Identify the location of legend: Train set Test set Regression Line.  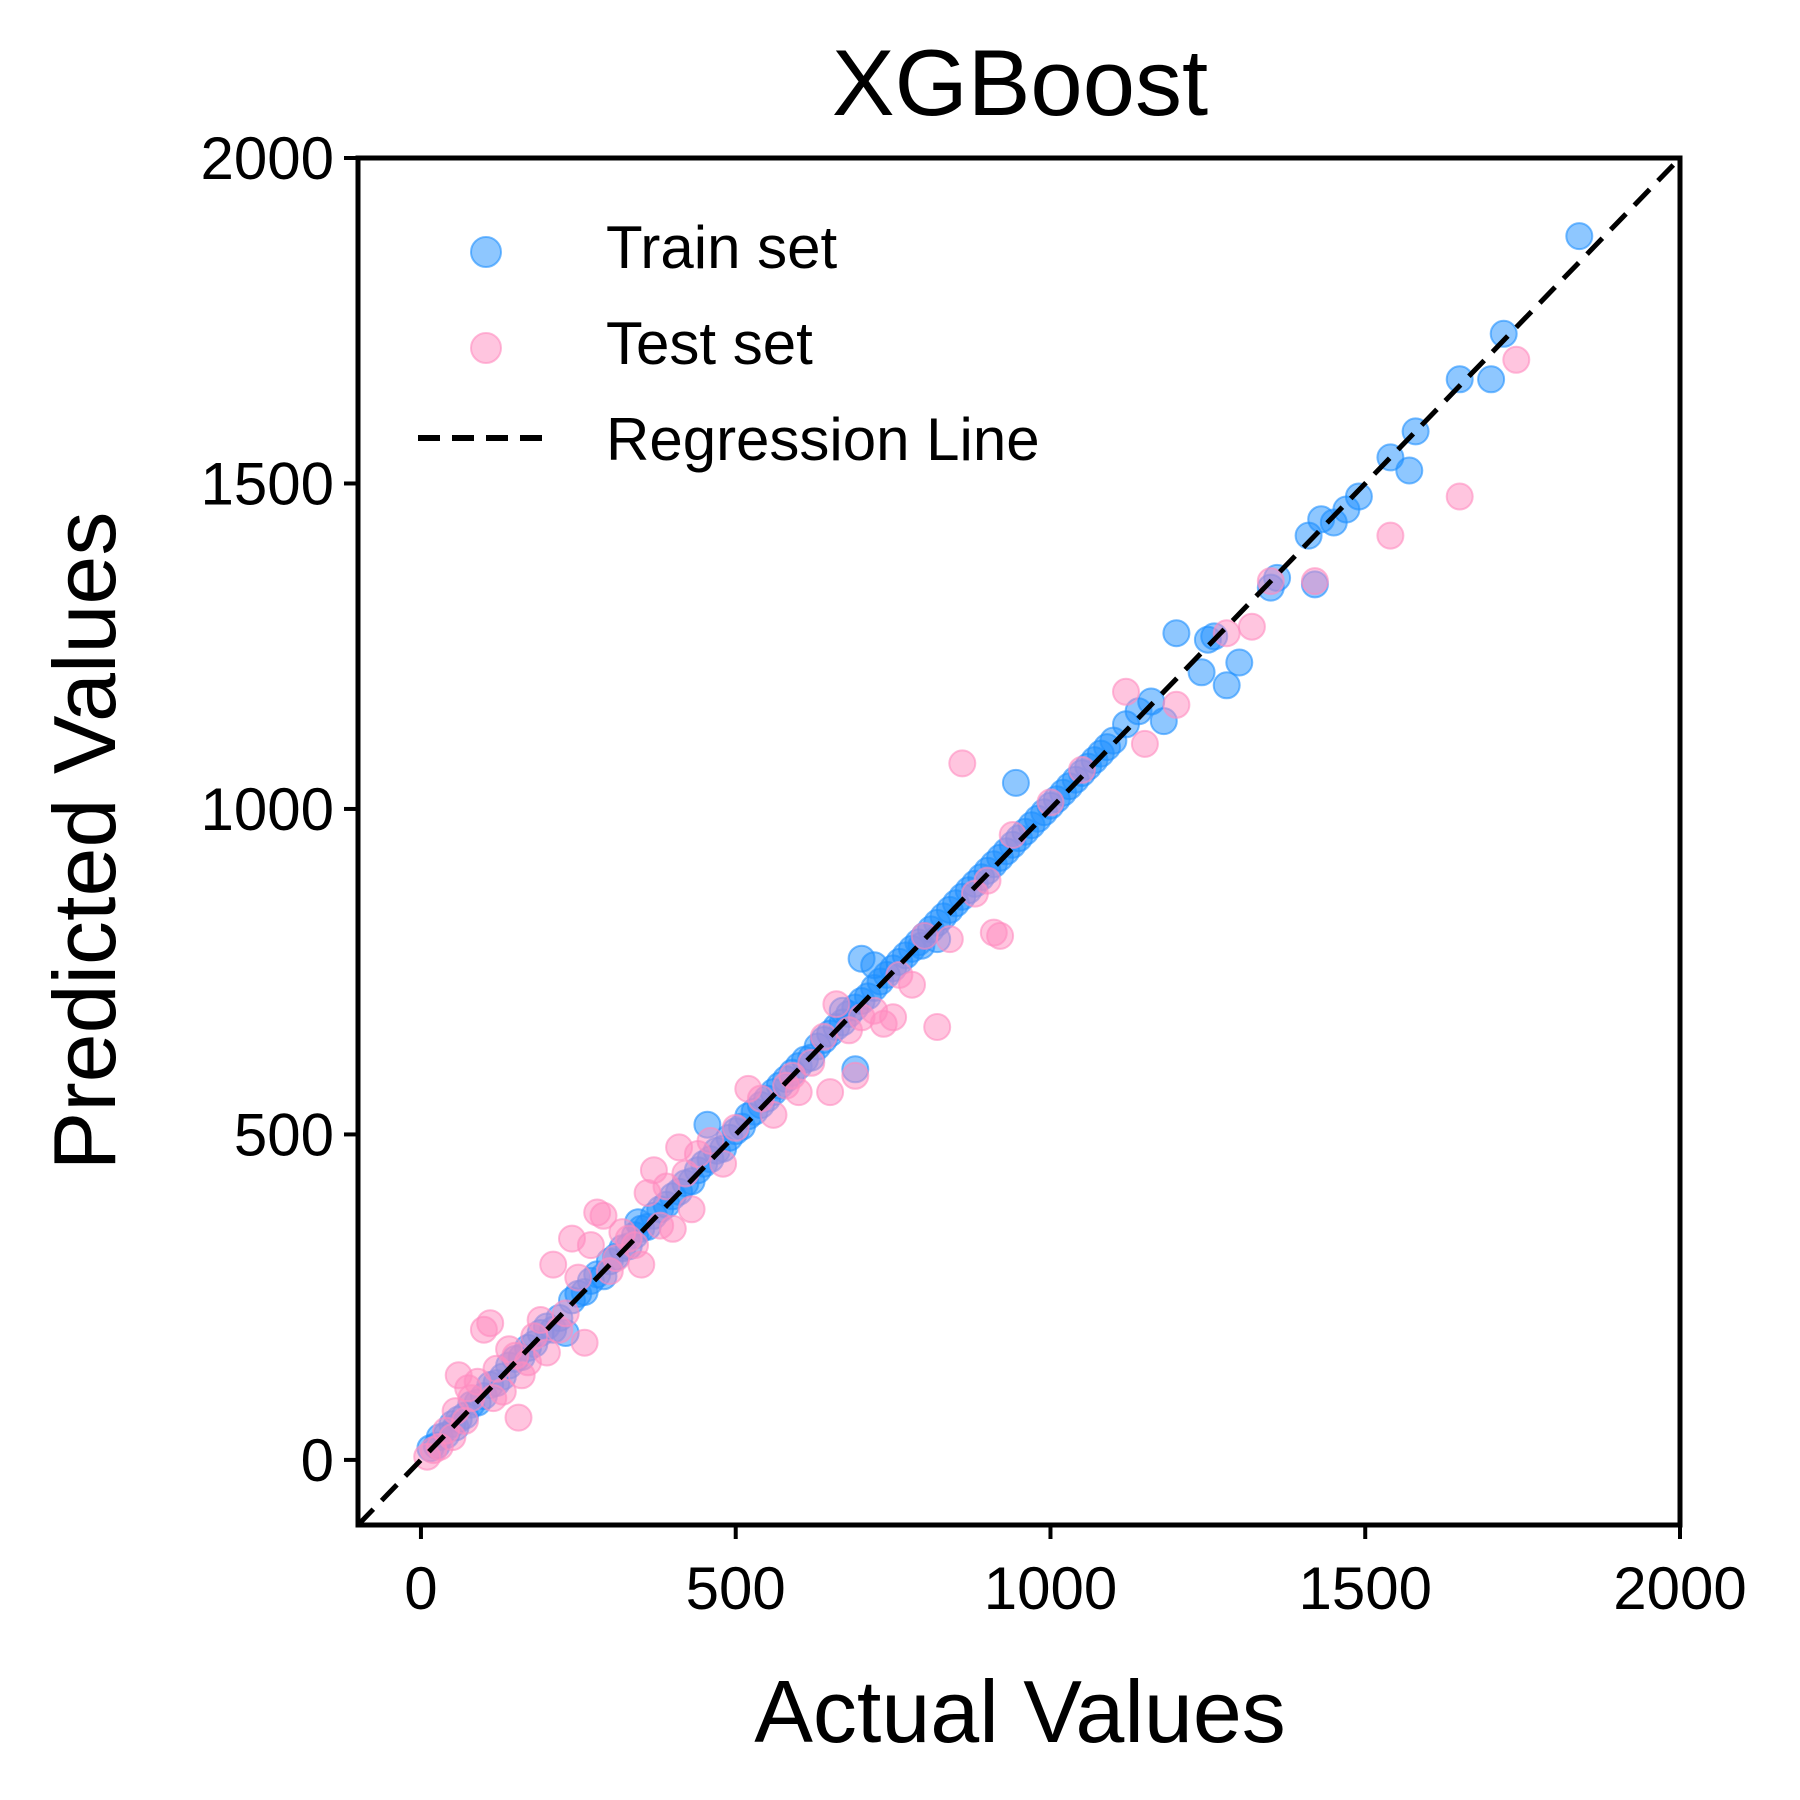
(729, 343).